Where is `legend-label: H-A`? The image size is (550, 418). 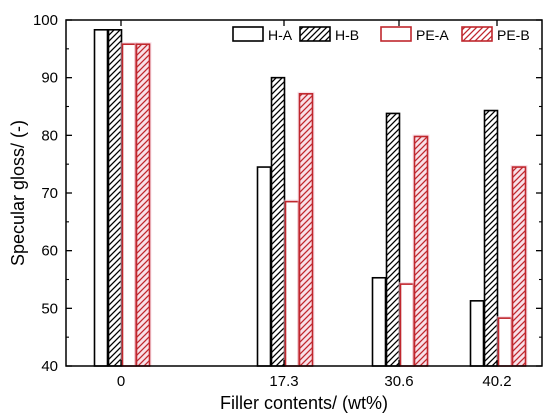
legend-label: H-A is located at coordinates (280, 35).